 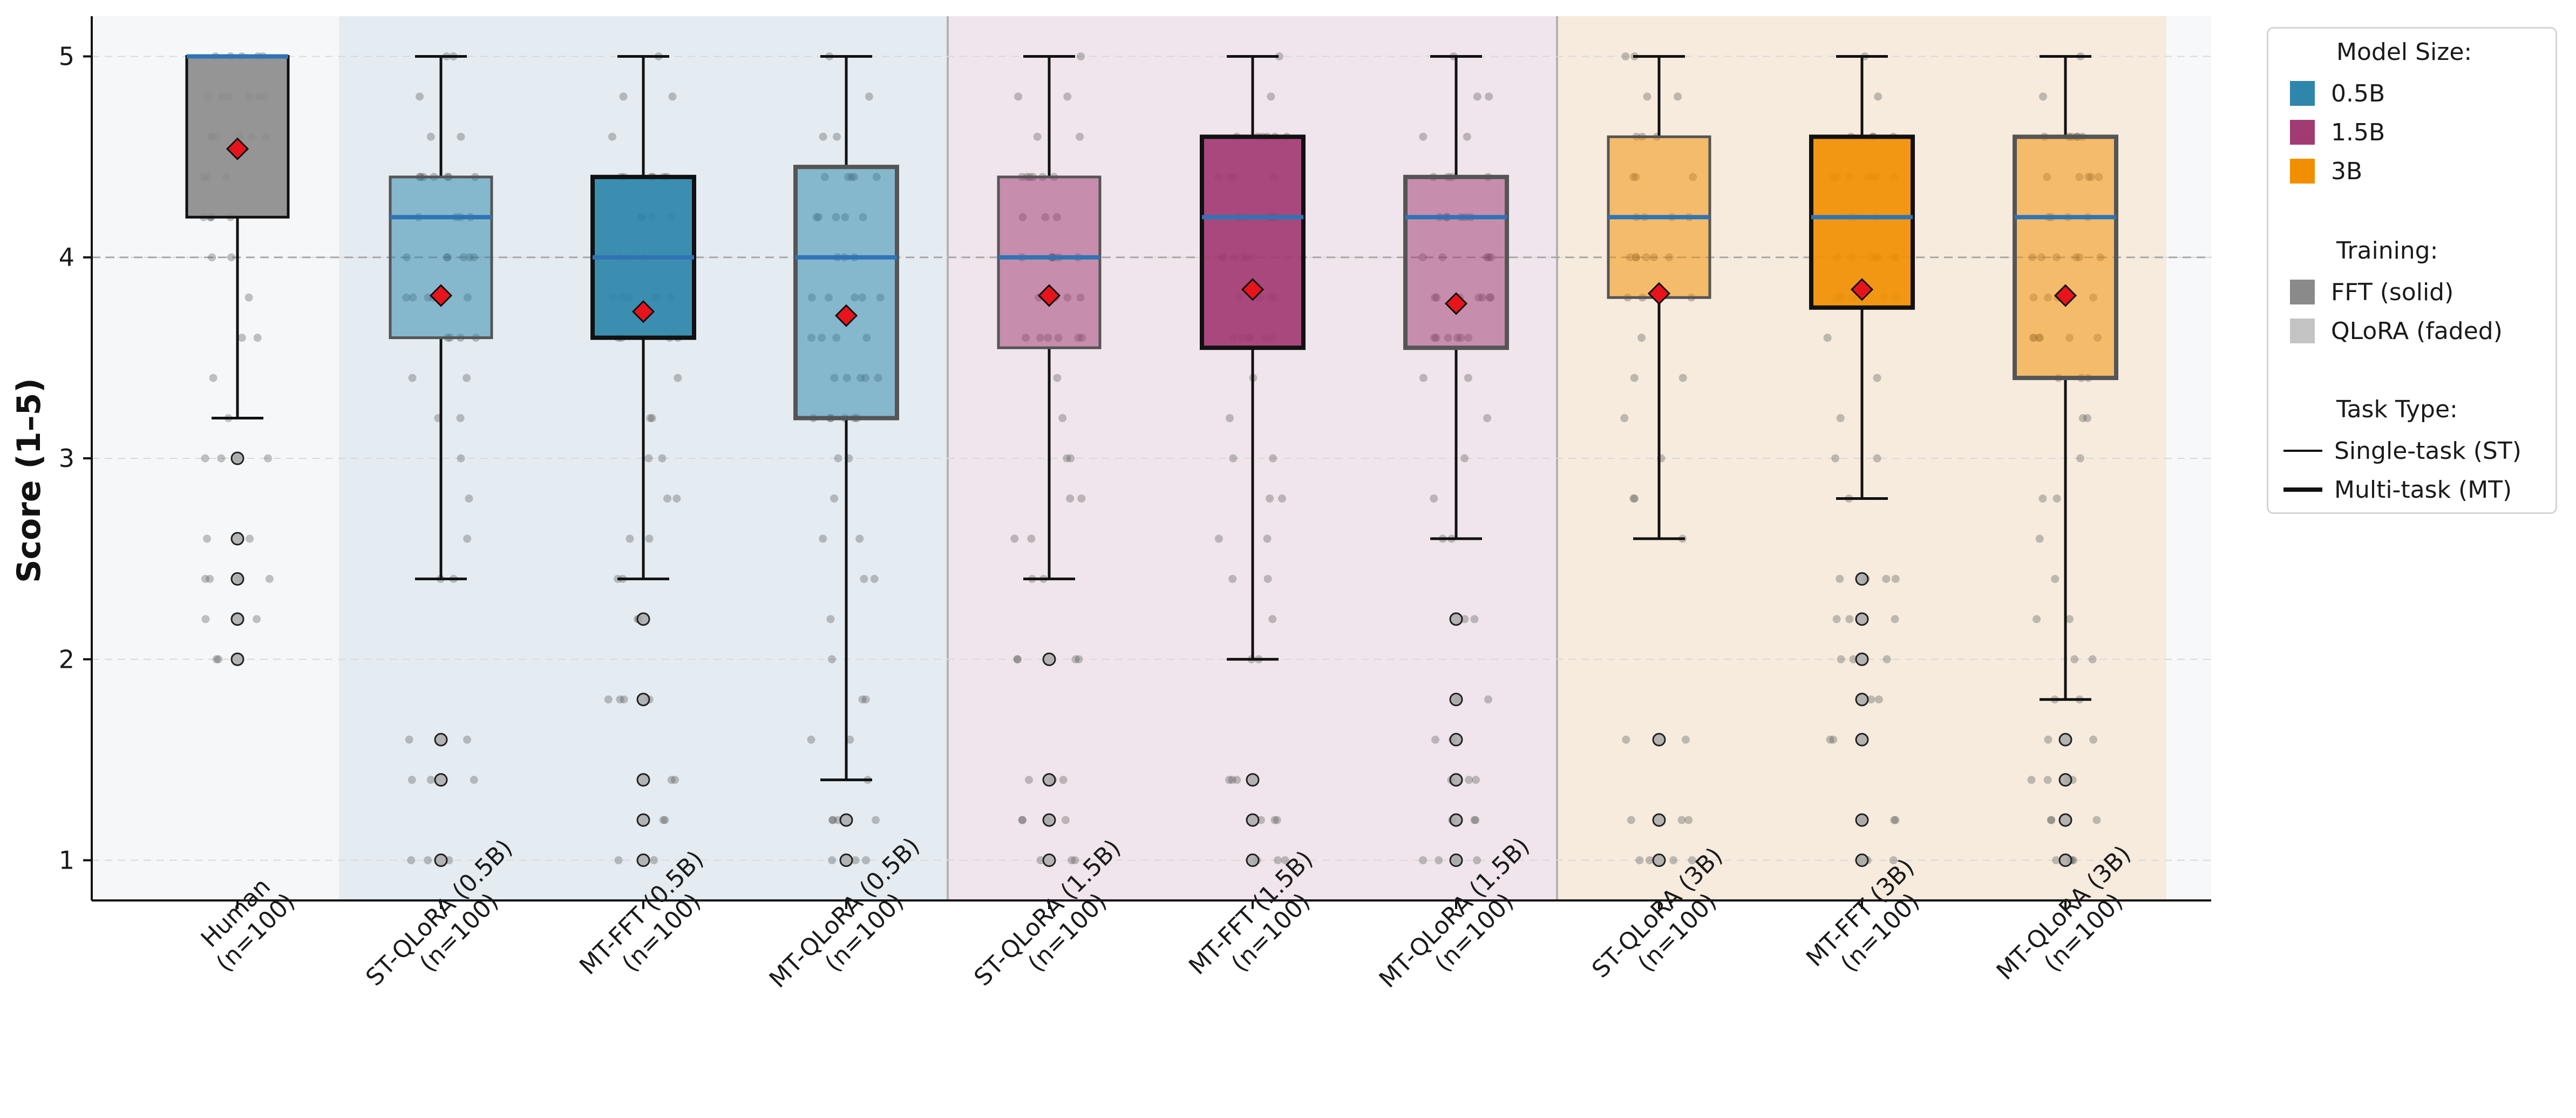 I want to click on y-axis-title: Score (1–5), so click(x=29, y=480).